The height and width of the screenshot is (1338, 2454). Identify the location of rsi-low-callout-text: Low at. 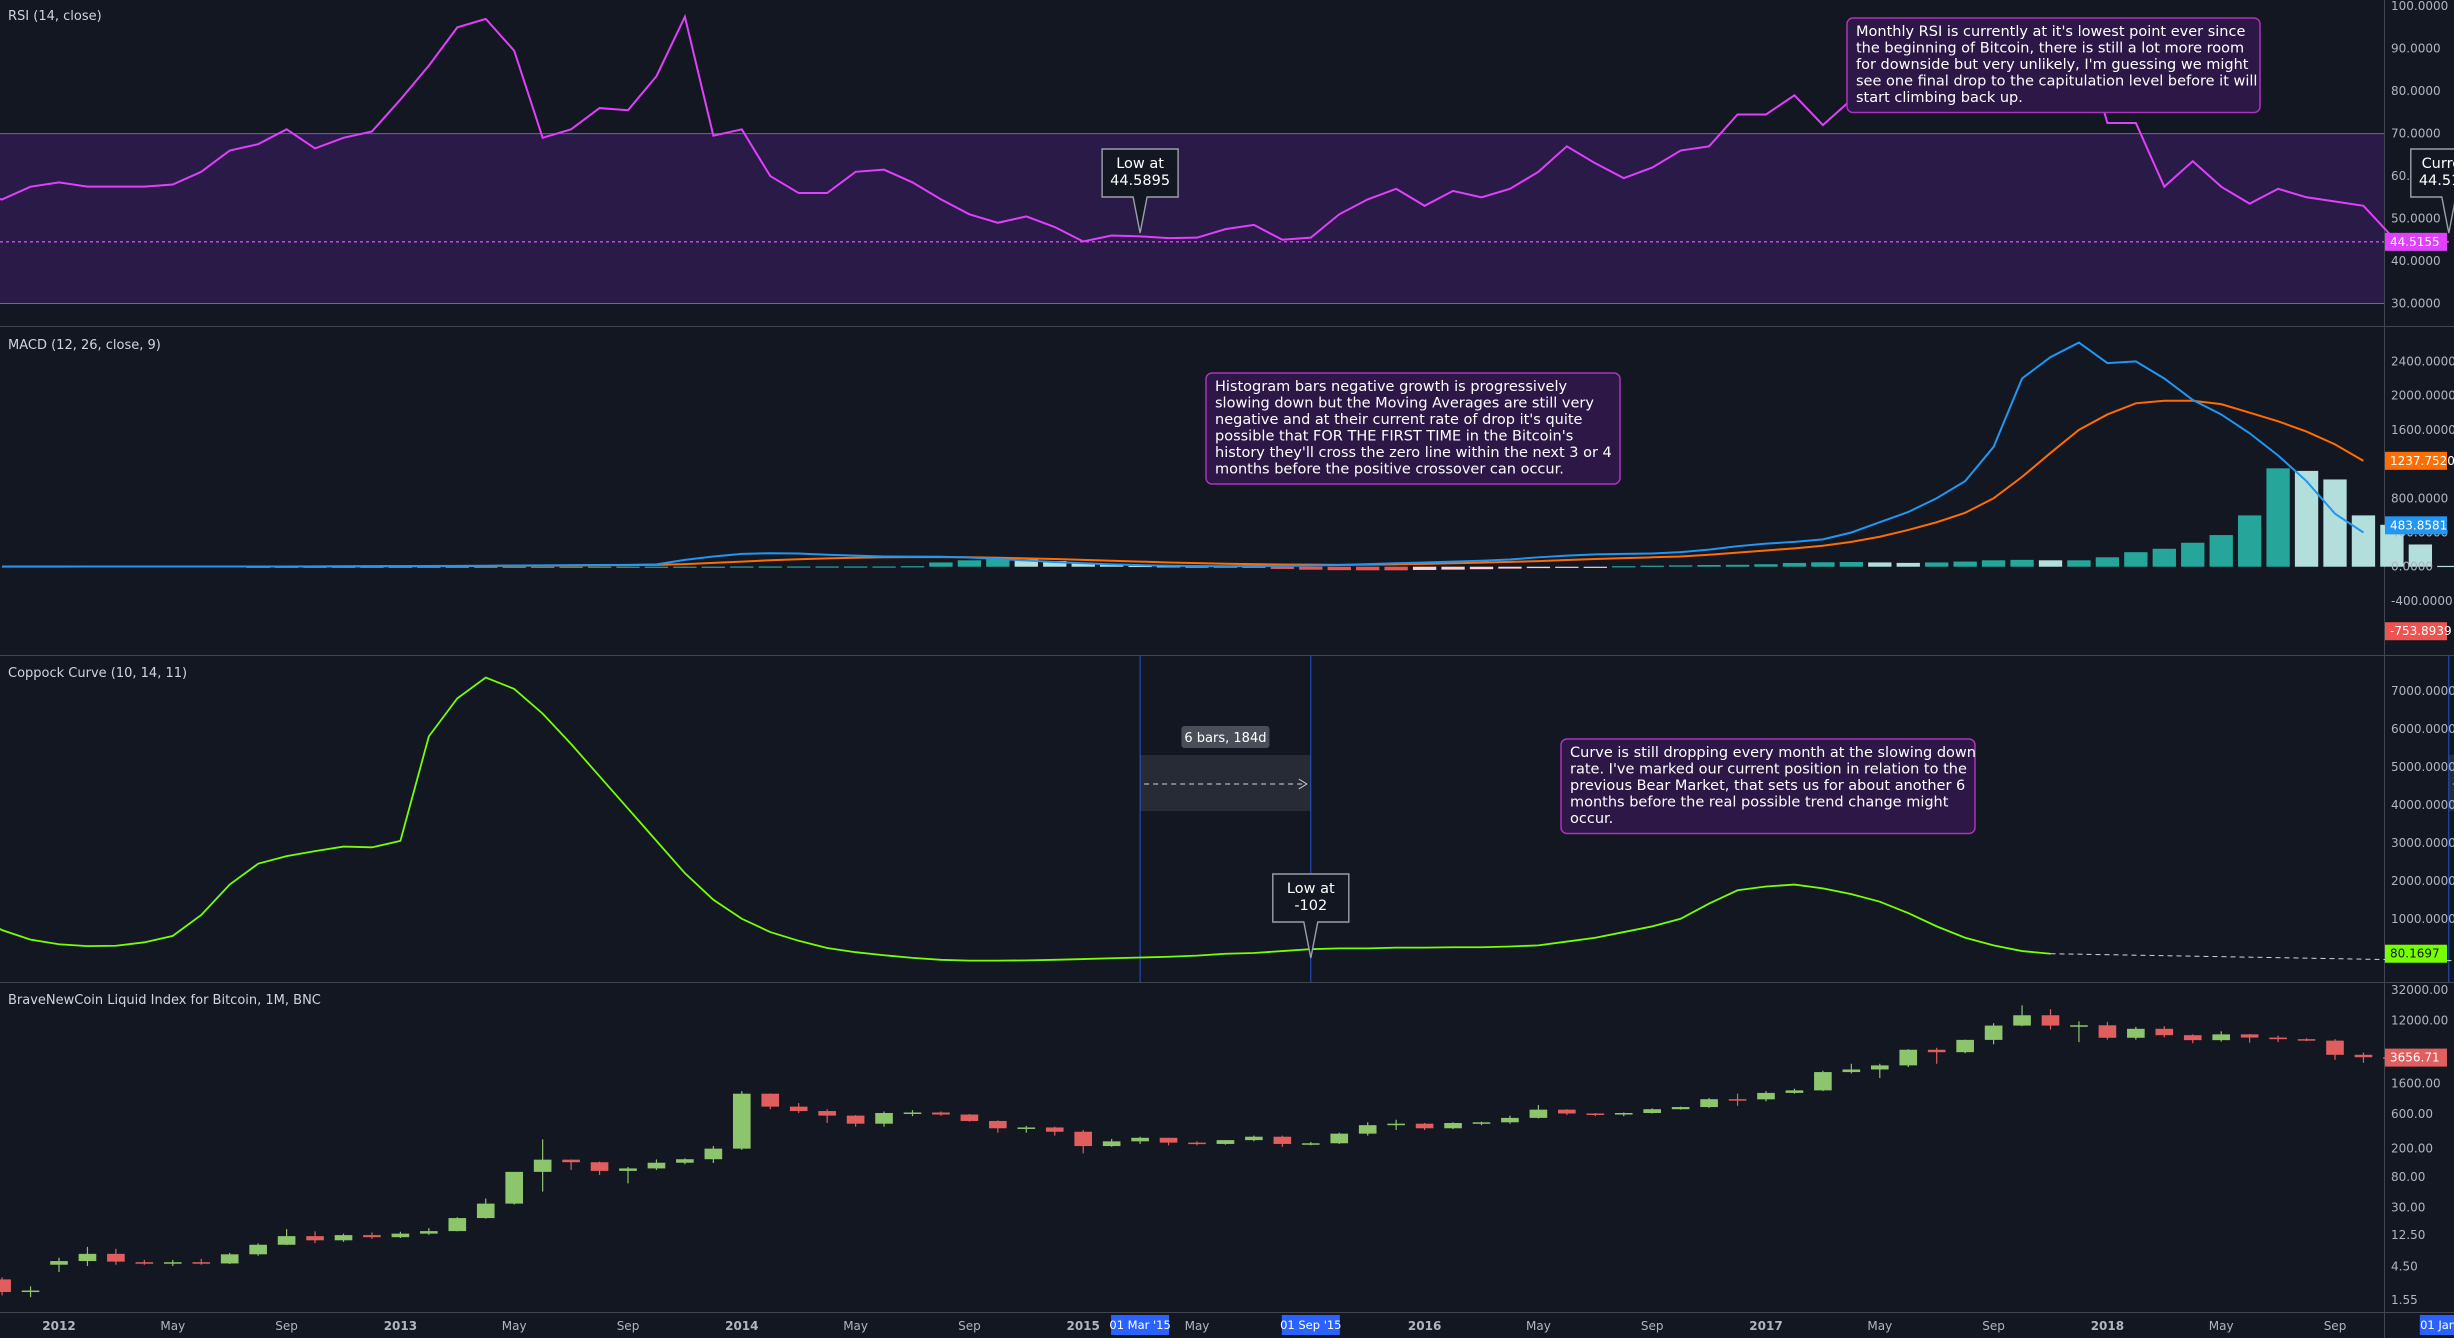
(1140, 164).